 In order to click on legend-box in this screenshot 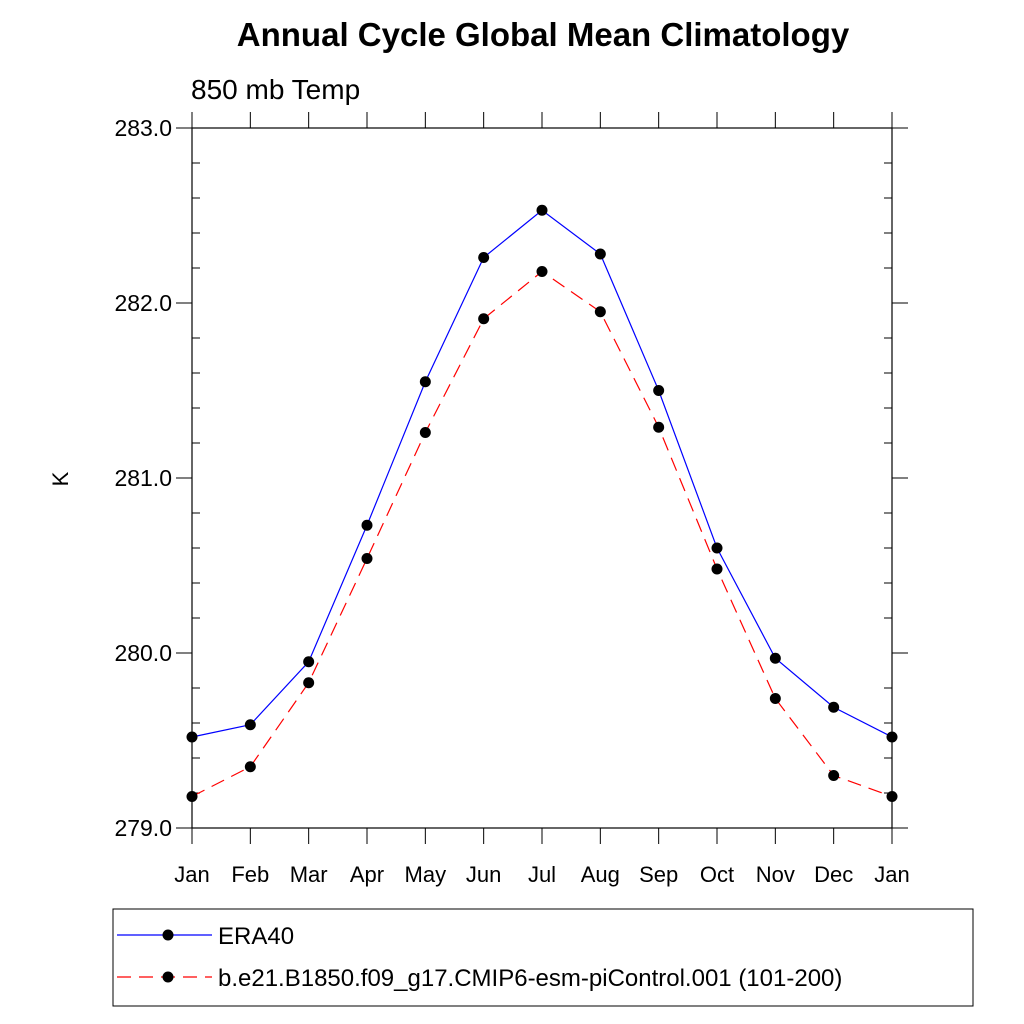, I will do `click(543, 957)`.